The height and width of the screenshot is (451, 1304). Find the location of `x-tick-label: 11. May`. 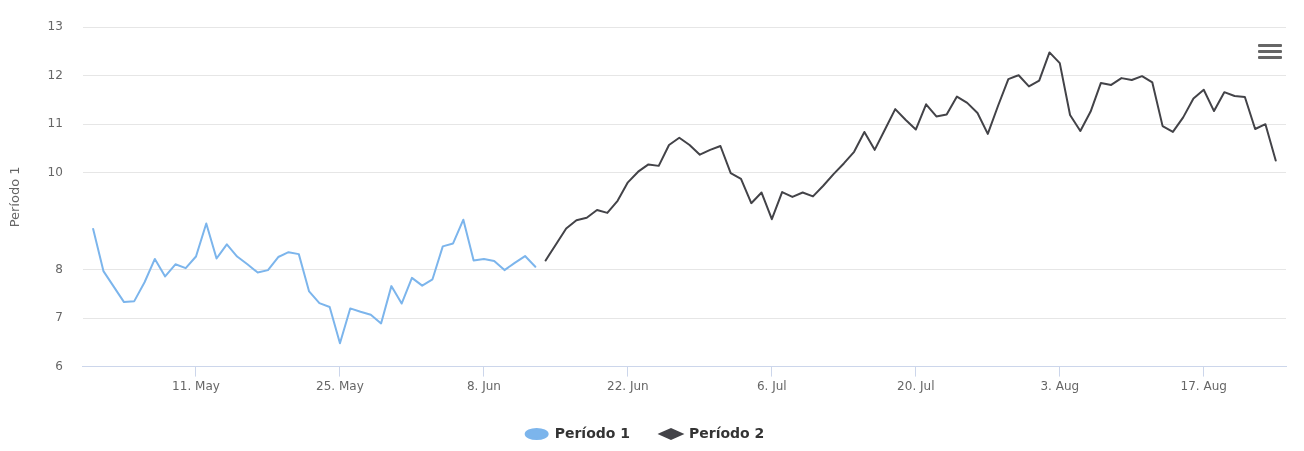

x-tick-label: 11. May is located at coordinates (196, 385).